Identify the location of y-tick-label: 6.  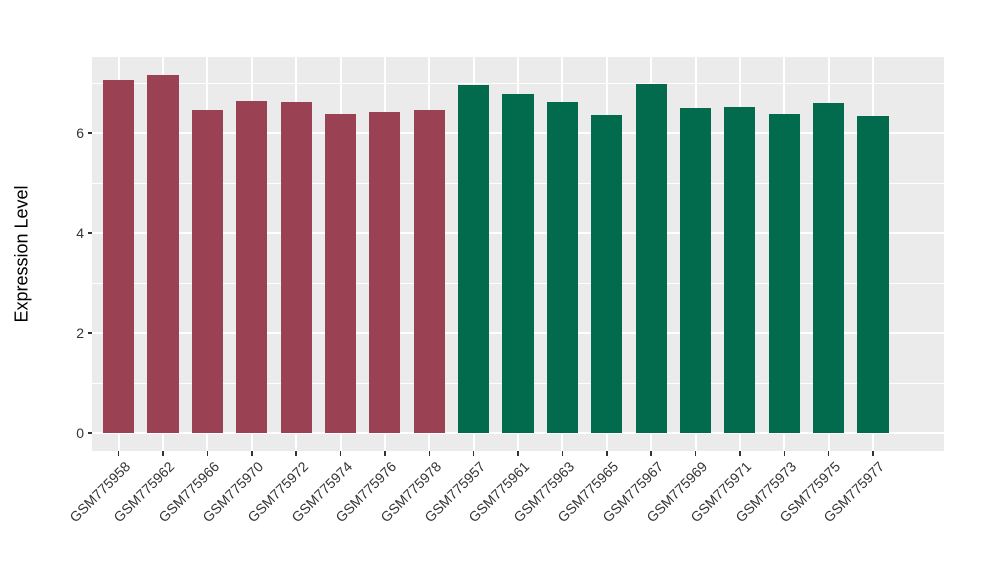
(80, 133).